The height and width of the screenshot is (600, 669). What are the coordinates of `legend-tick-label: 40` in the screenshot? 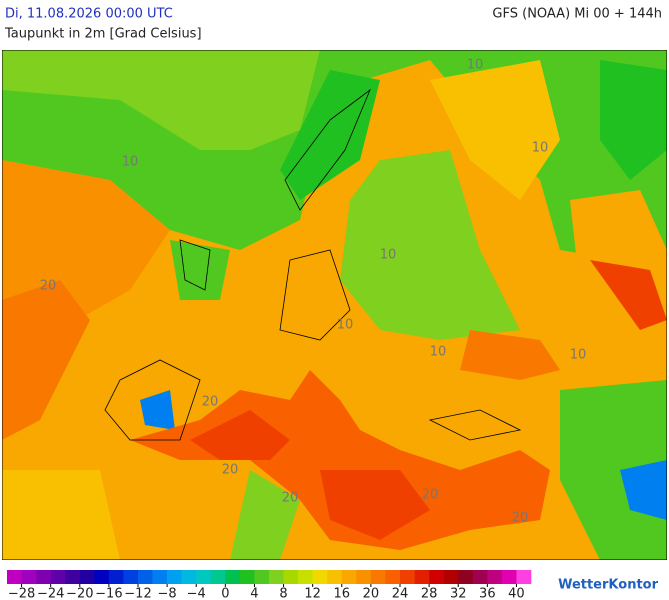 It's located at (516, 593).